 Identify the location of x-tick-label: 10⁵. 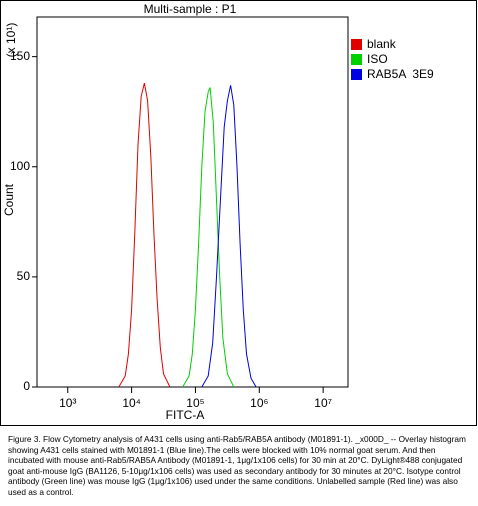
(195, 403).